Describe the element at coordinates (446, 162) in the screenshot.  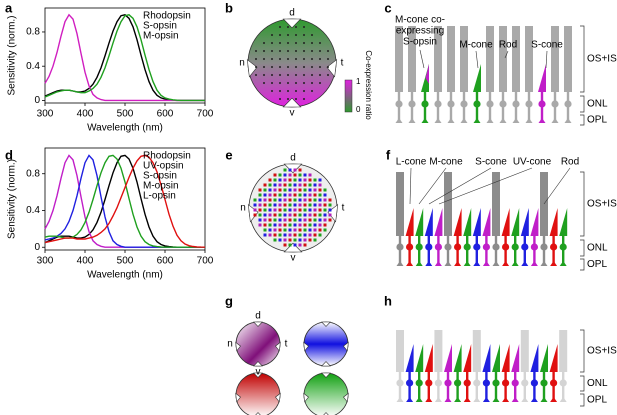
I see `label: M-cone` at that location.